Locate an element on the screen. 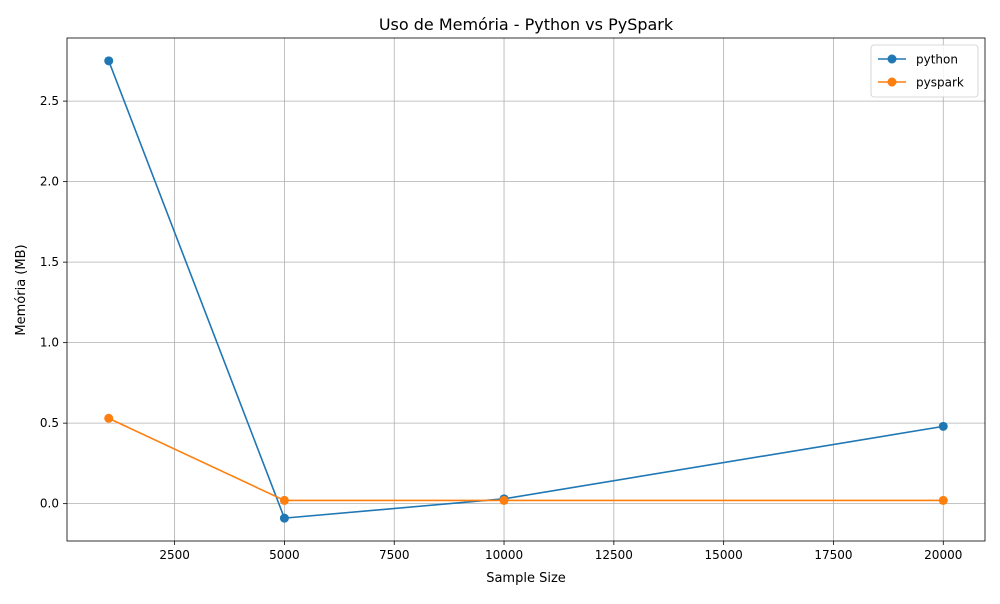  y-tick-label: 0.0 is located at coordinates (49, 504).